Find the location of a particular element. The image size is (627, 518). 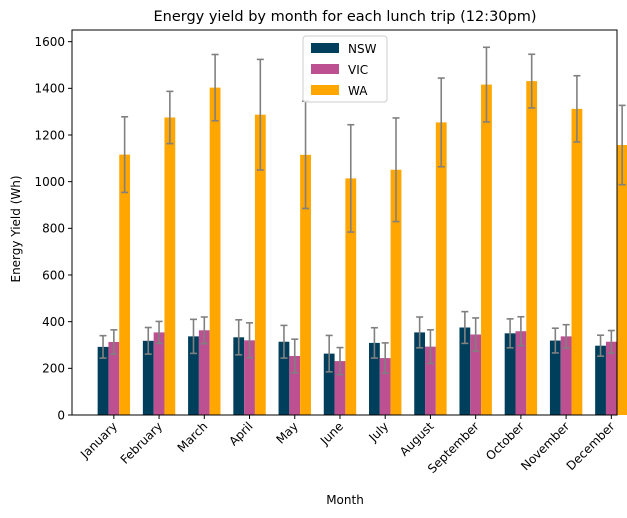

legend-label: VIC is located at coordinates (358, 70).